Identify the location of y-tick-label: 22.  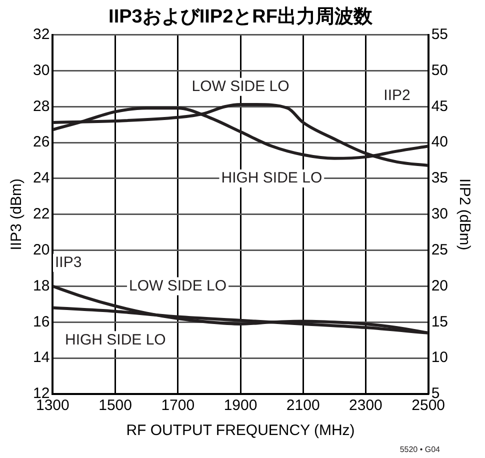
(41, 214).